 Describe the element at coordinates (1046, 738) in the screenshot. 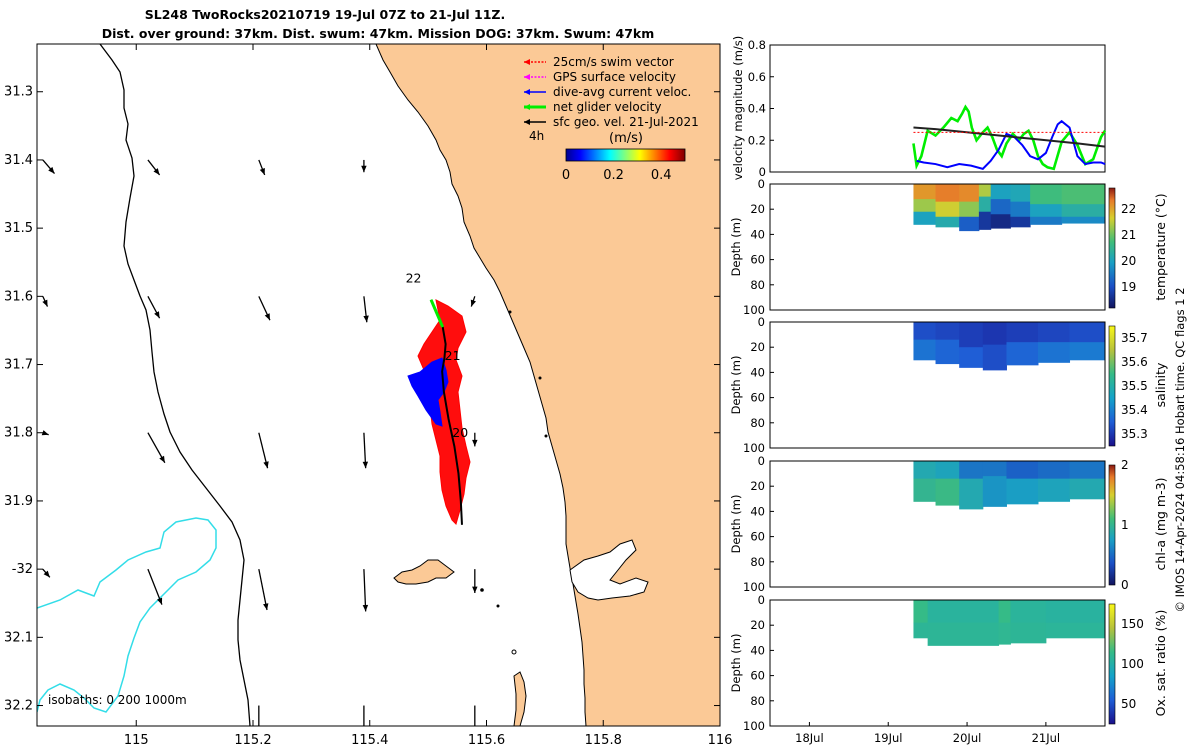

I see `x-tick-label: 21Jul` at that location.